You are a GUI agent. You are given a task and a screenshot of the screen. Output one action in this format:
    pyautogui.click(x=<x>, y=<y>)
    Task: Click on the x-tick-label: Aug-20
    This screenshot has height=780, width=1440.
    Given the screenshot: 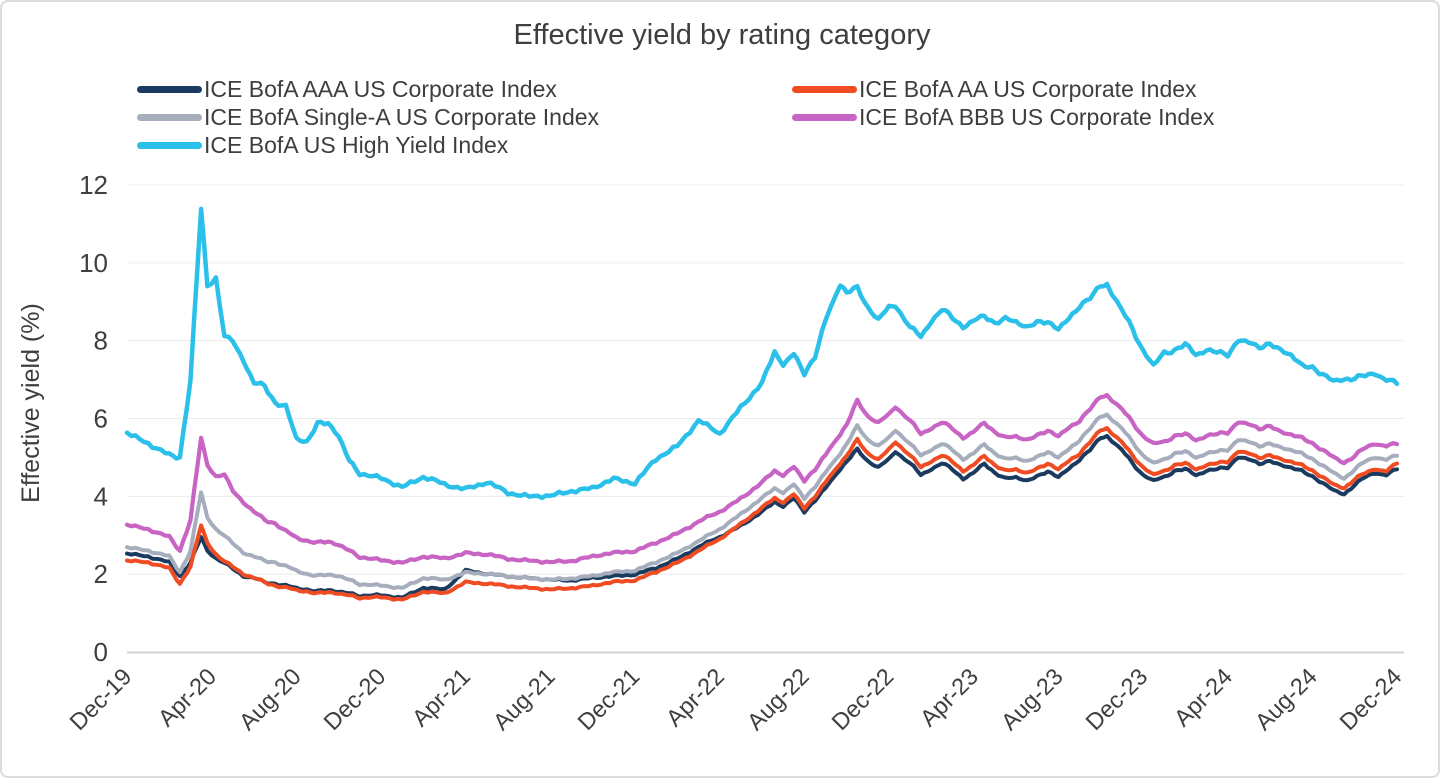 What is the action you would take?
    pyautogui.click(x=270, y=699)
    